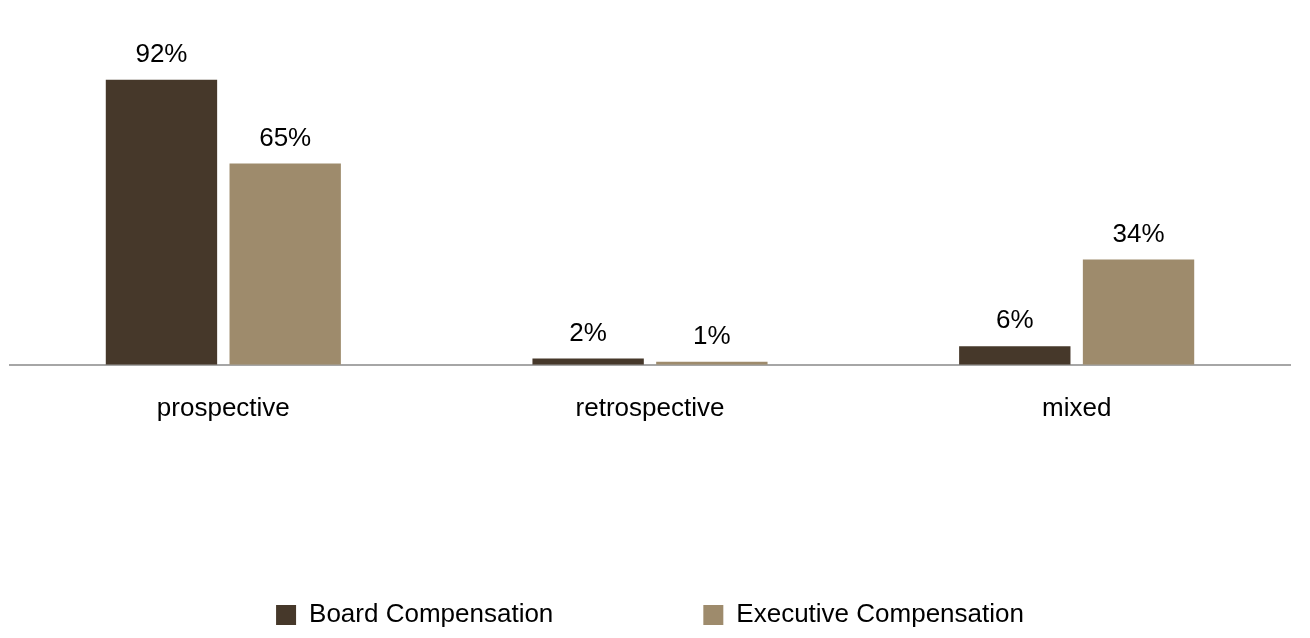 The image size is (1310, 638). What do you see at coordinates (650, 406) in the screenshot?
I see `x-tick-label: retrospective` at bounding box center [650, 406].